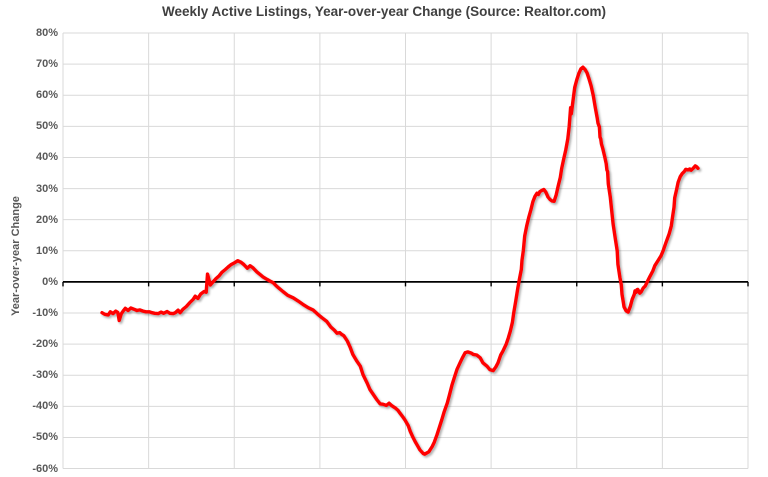 The height and width of the screenshot is (477, 768). What do you see at coordinates (45, 313) in the screenshot?
I see `y-tick-label: -10%` at bounding box center [45, 313].